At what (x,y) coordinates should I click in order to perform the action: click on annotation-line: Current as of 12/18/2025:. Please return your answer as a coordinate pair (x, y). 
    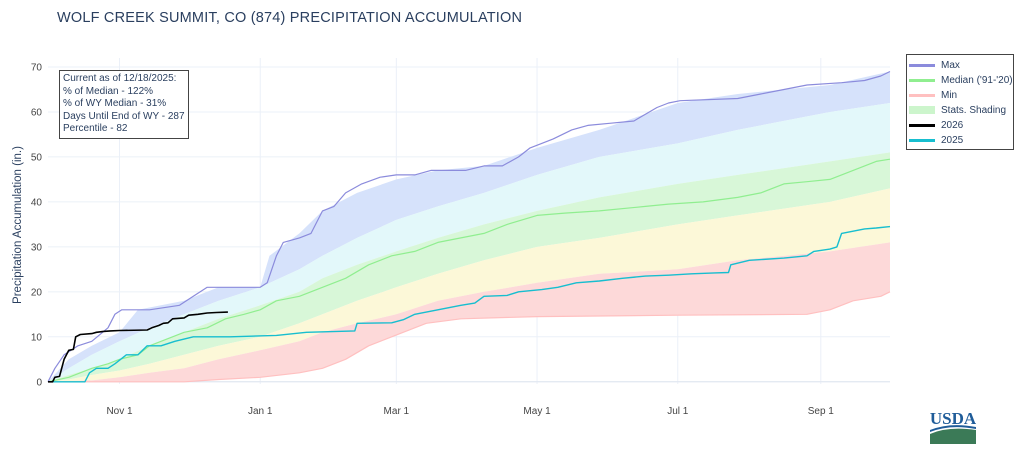
    Looking at the image, I should click on (120, 78).